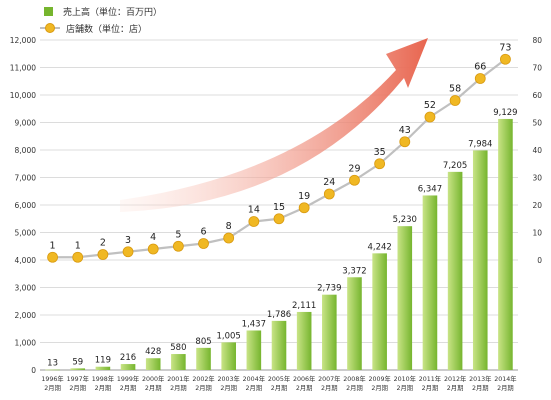 The image size is (551, 400). Describe the element at coordinates (405, 130) in the screenshot. I see `stores-value-label: 43` at that location.